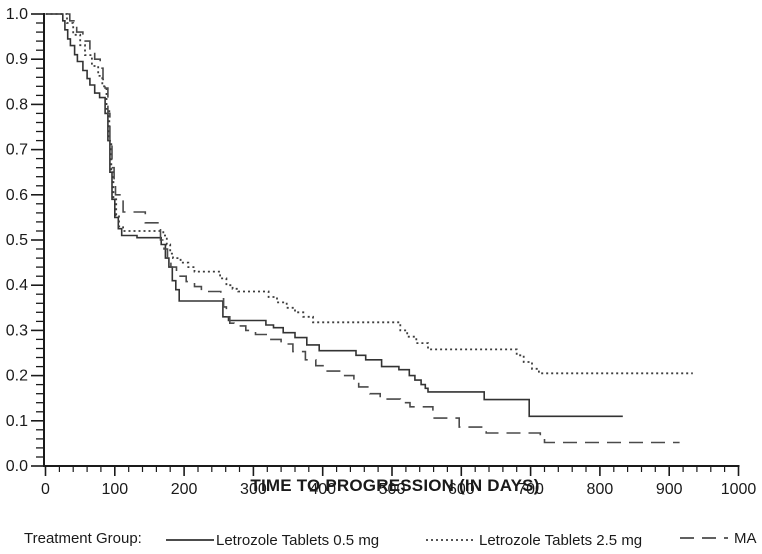 The width and height of the screenshot is (762, 554). Describe the element at coordinates (17, 195) in the screenshot. I see `y-tick-label: 0.6` at that location.